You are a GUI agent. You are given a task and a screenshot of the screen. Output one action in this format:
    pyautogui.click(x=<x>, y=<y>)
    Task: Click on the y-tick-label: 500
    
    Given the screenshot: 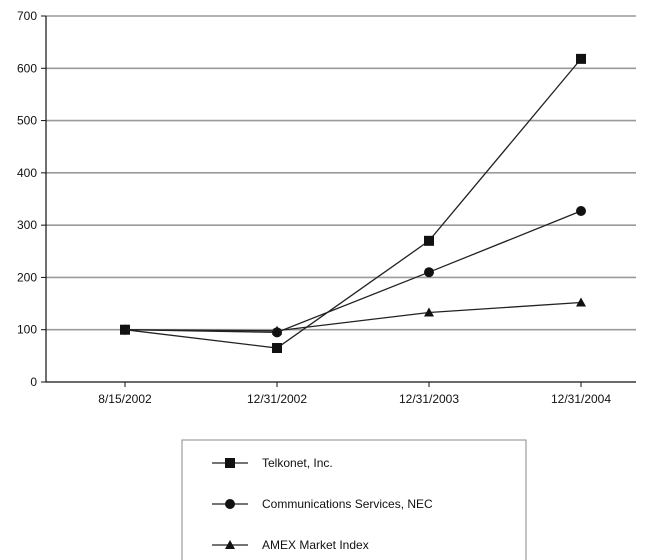 What is the action you would take?
    pyautogui.click(x=27, y=121)
    